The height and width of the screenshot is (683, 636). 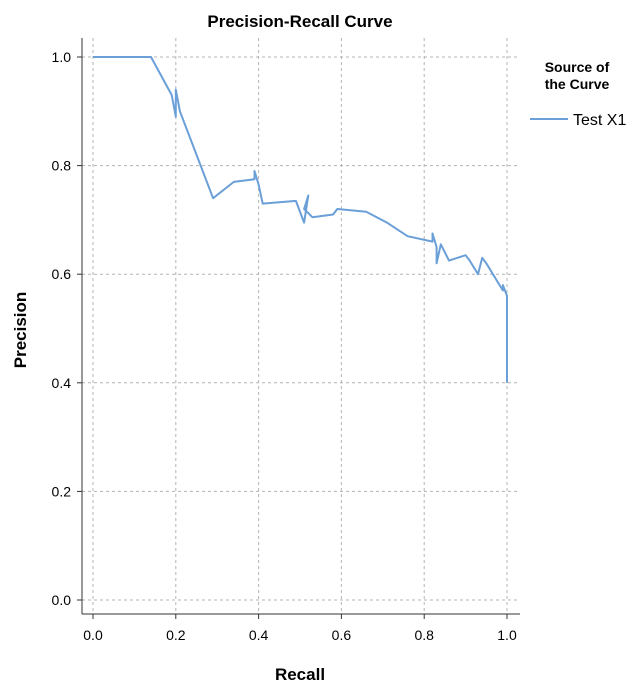 I want to click on y-tick-label: 0.2, so click(x=62, y=491).